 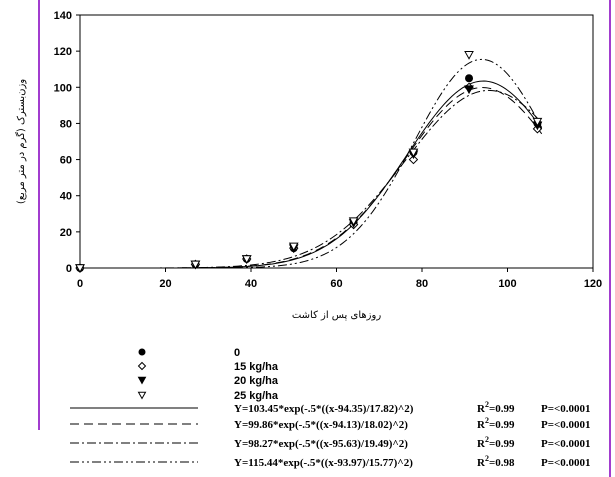 What do you see at coordinates (66, 124) in the screenshot?
I see `y-tick-label: 80` at bounding box center [66, 124].